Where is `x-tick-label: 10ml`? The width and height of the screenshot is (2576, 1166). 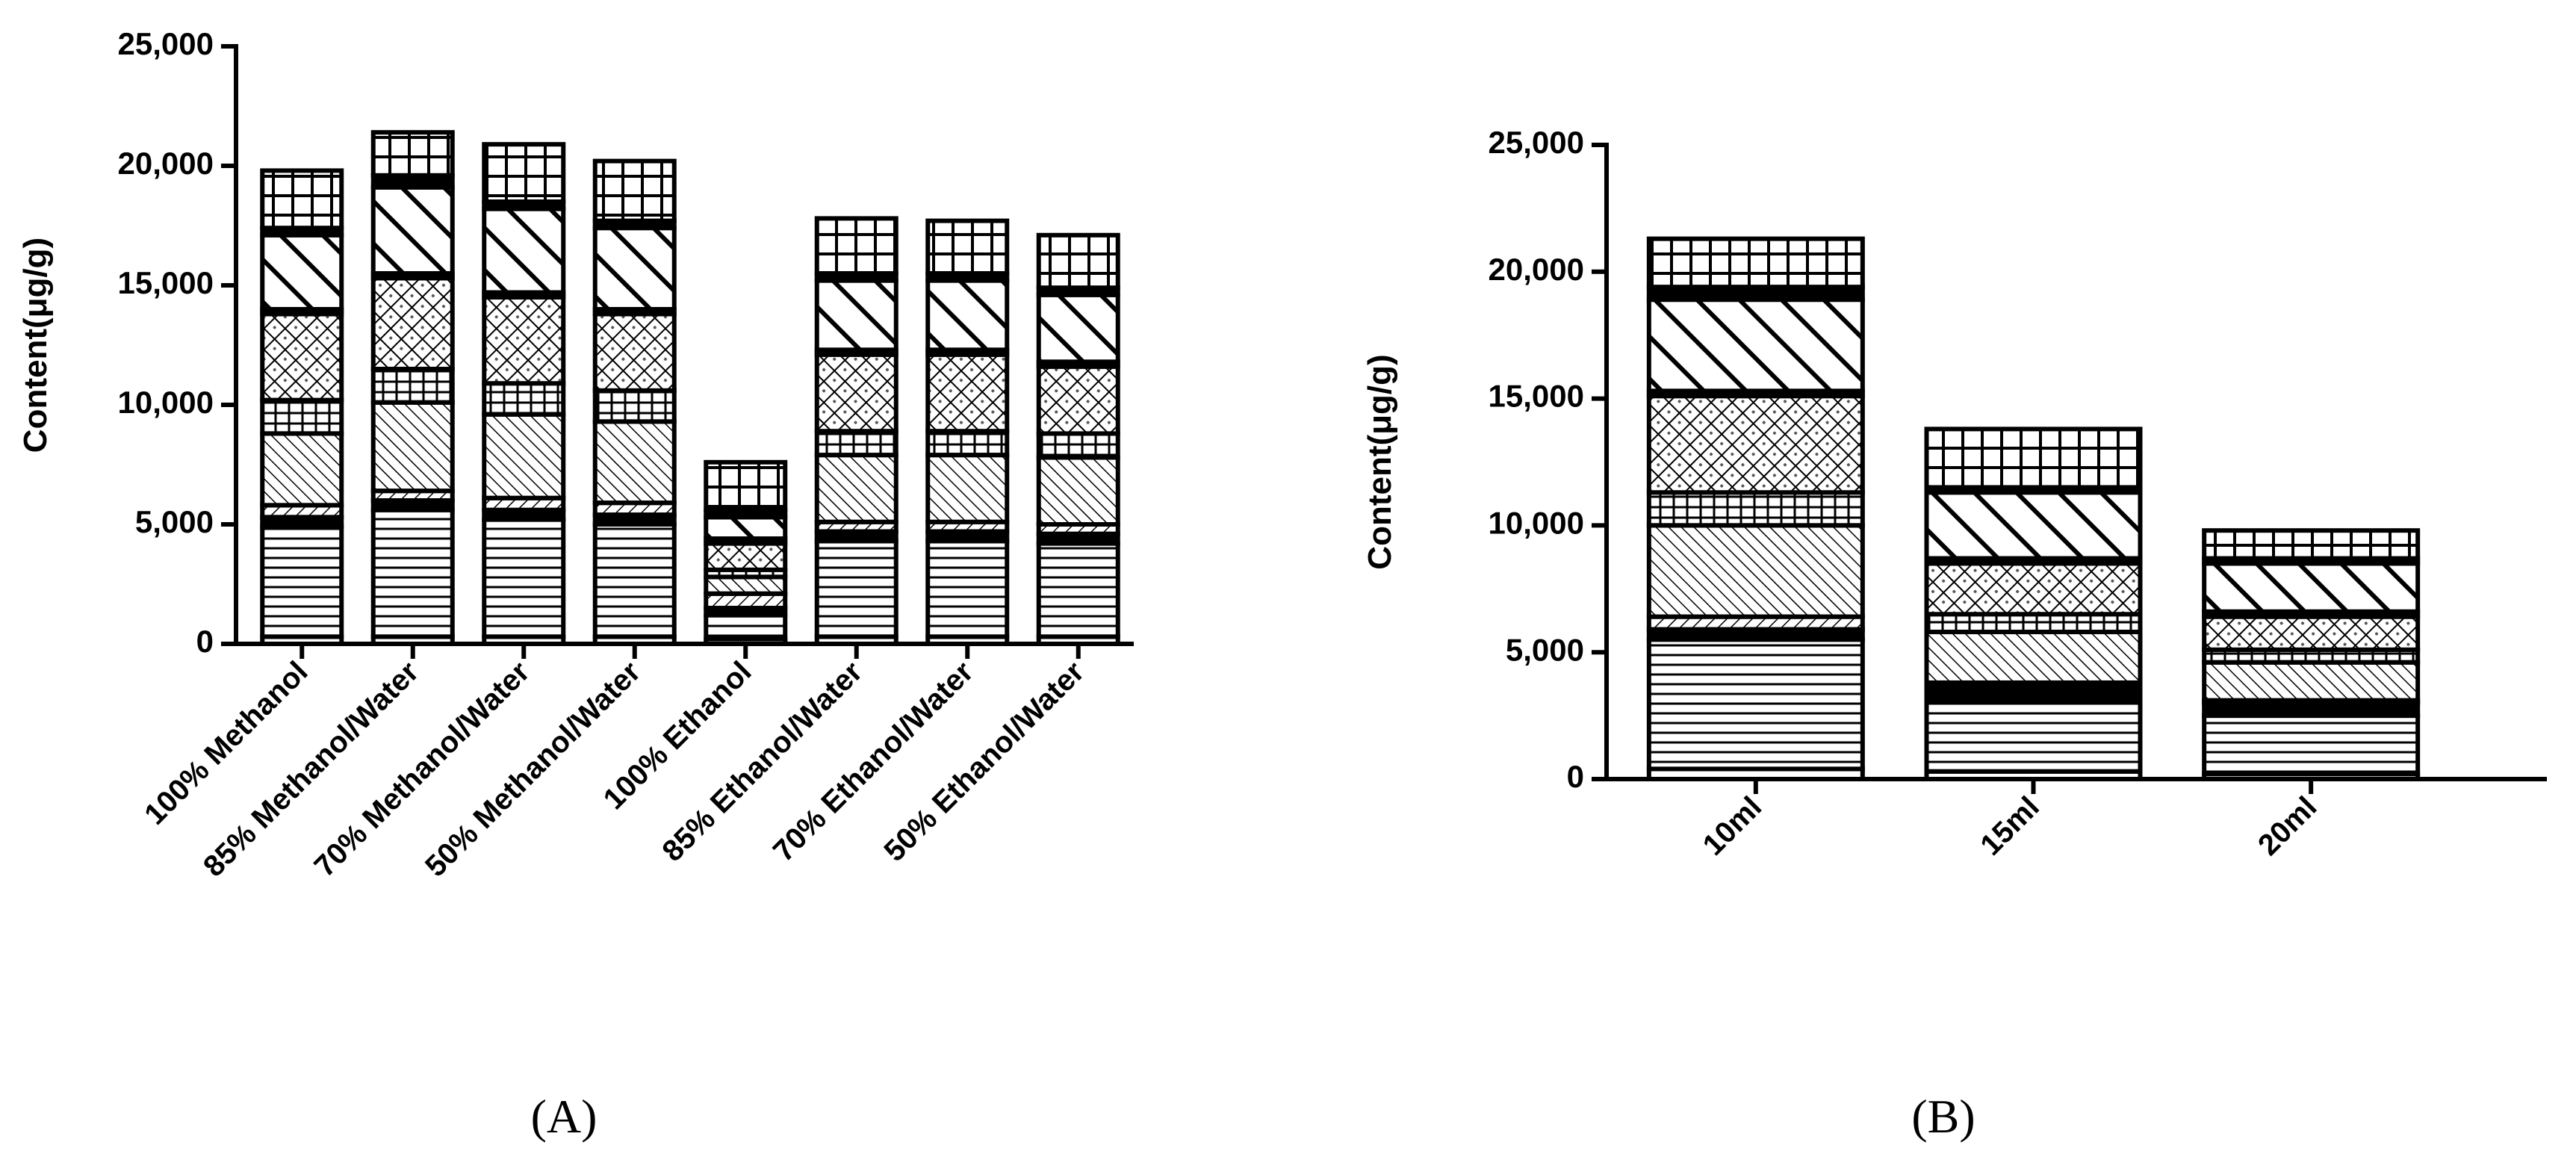 x-tick-label: 10ml is located at coordinates (1733, 826).